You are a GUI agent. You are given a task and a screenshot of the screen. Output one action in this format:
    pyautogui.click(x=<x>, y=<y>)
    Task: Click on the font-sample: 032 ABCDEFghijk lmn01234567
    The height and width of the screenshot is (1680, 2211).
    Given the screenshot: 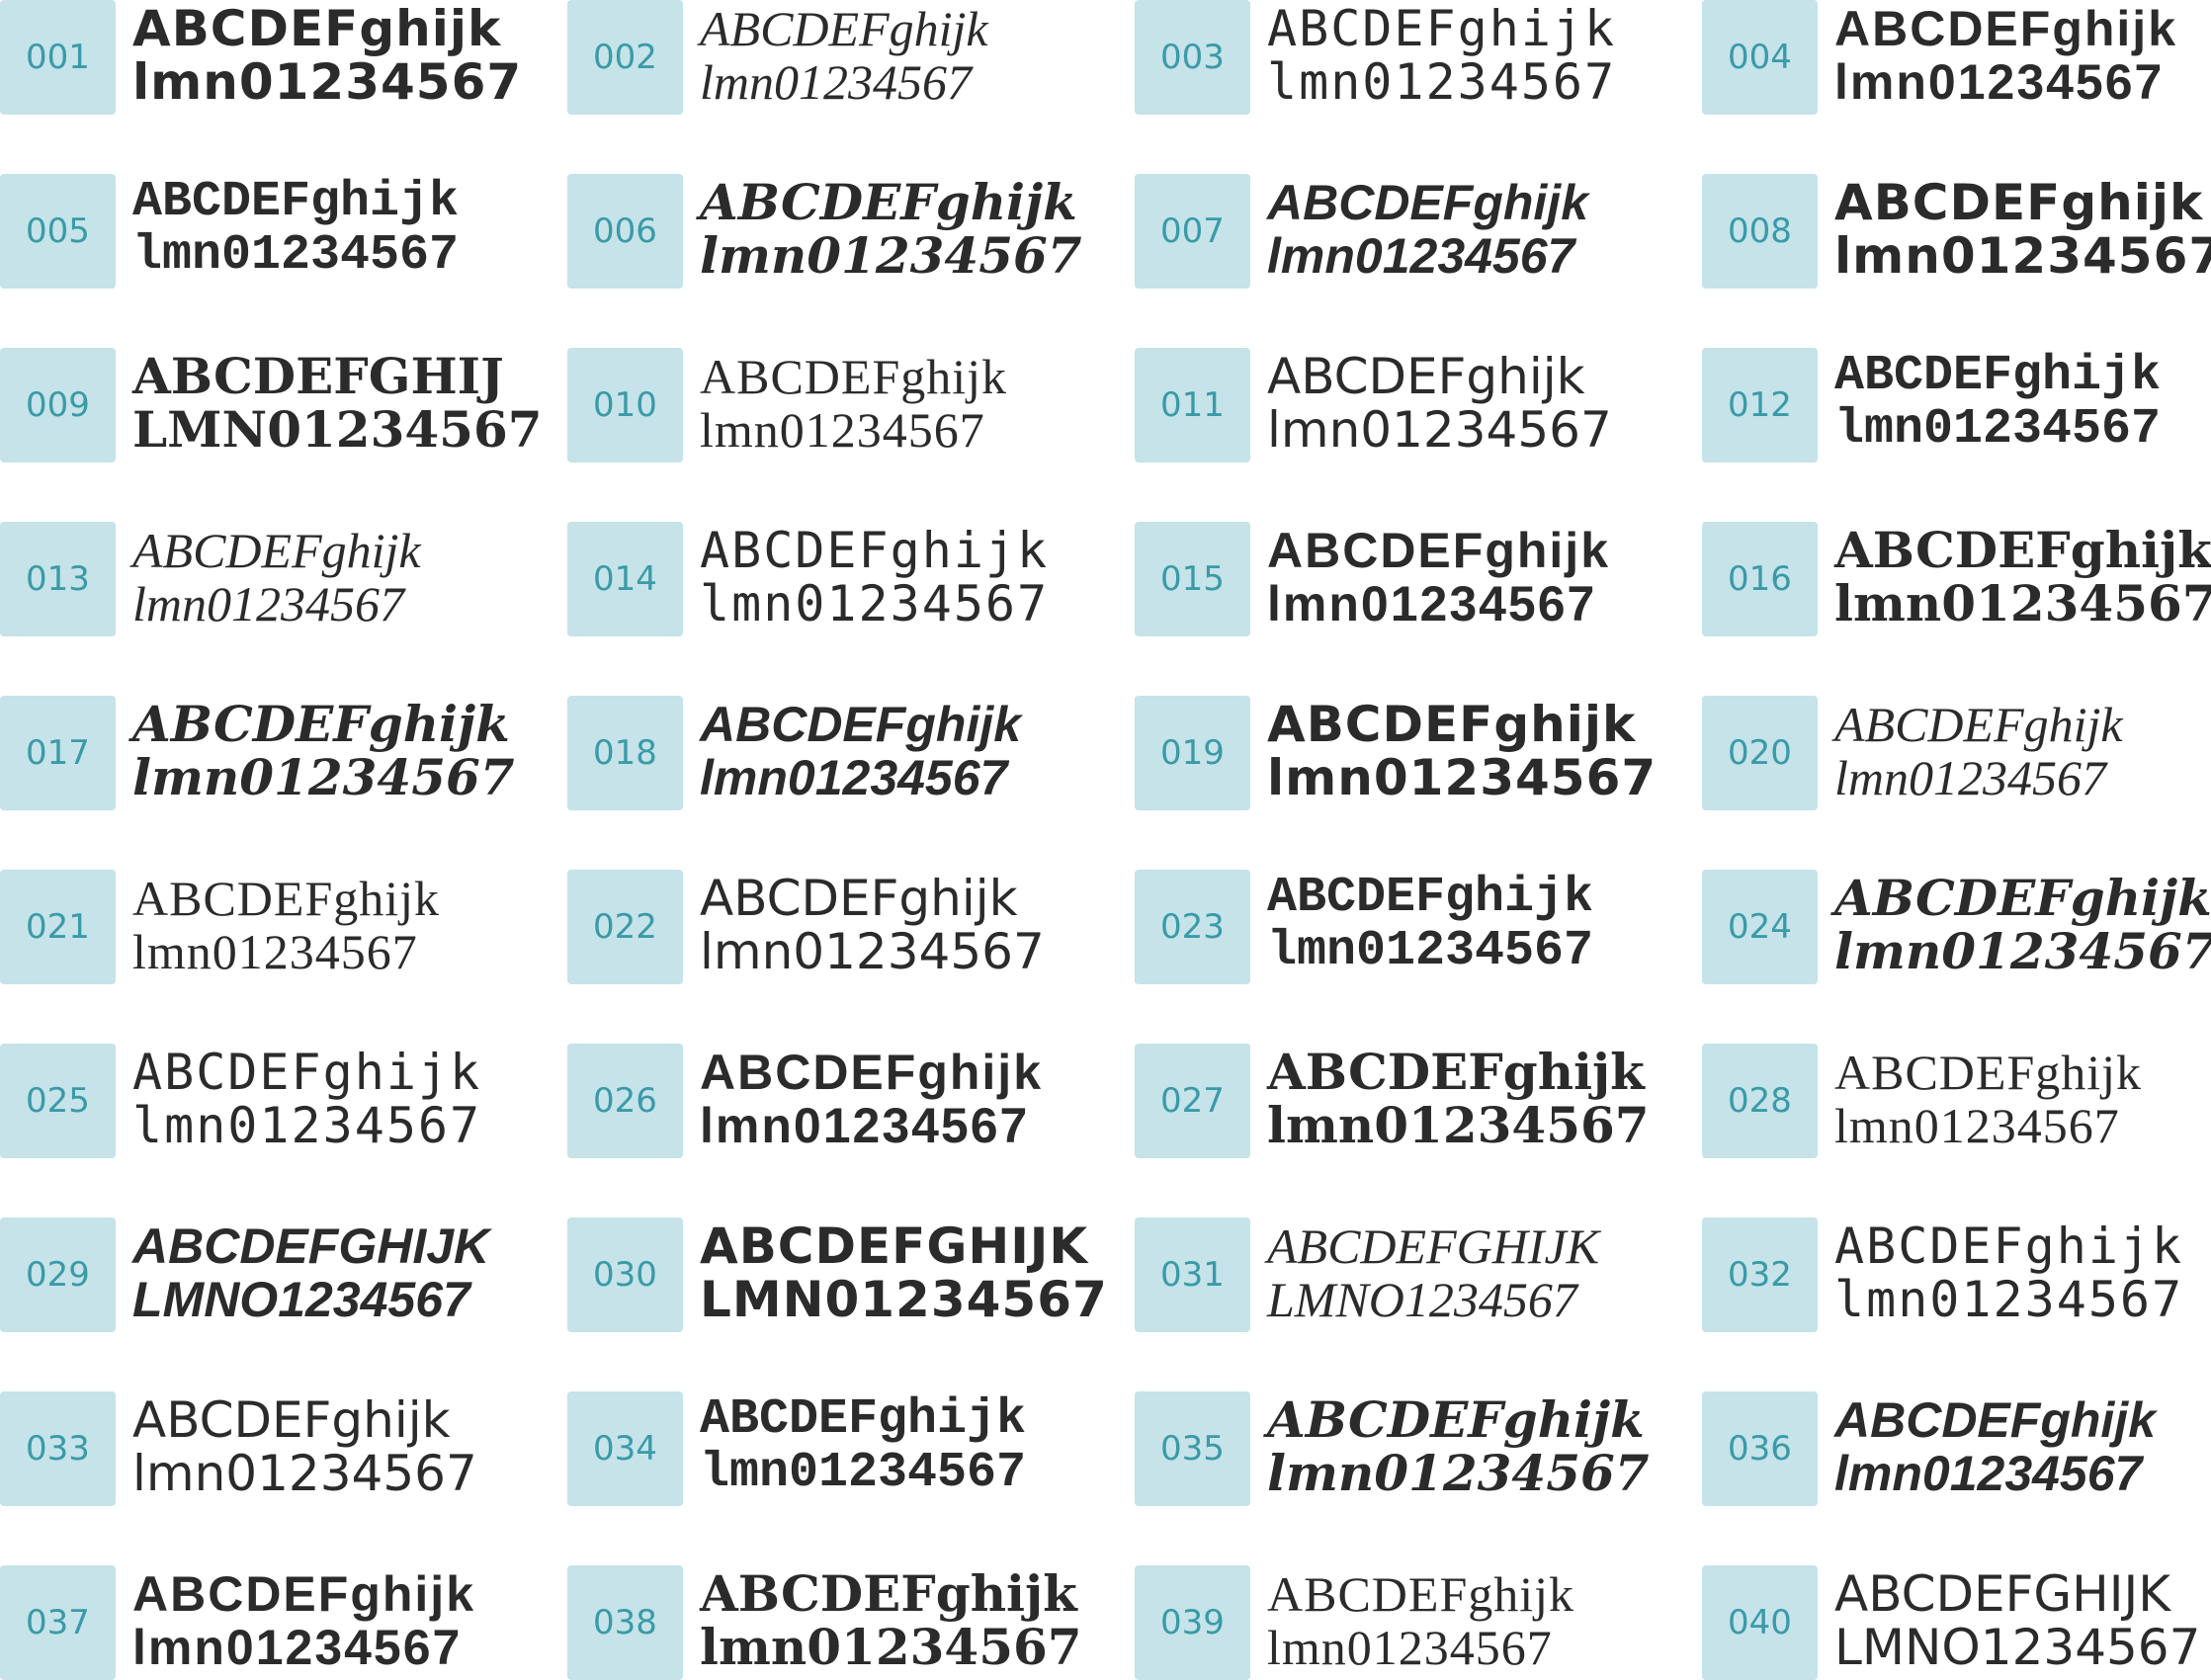 What is the action you would take?
    pyautogui.click(x=1956, y=1275)
    